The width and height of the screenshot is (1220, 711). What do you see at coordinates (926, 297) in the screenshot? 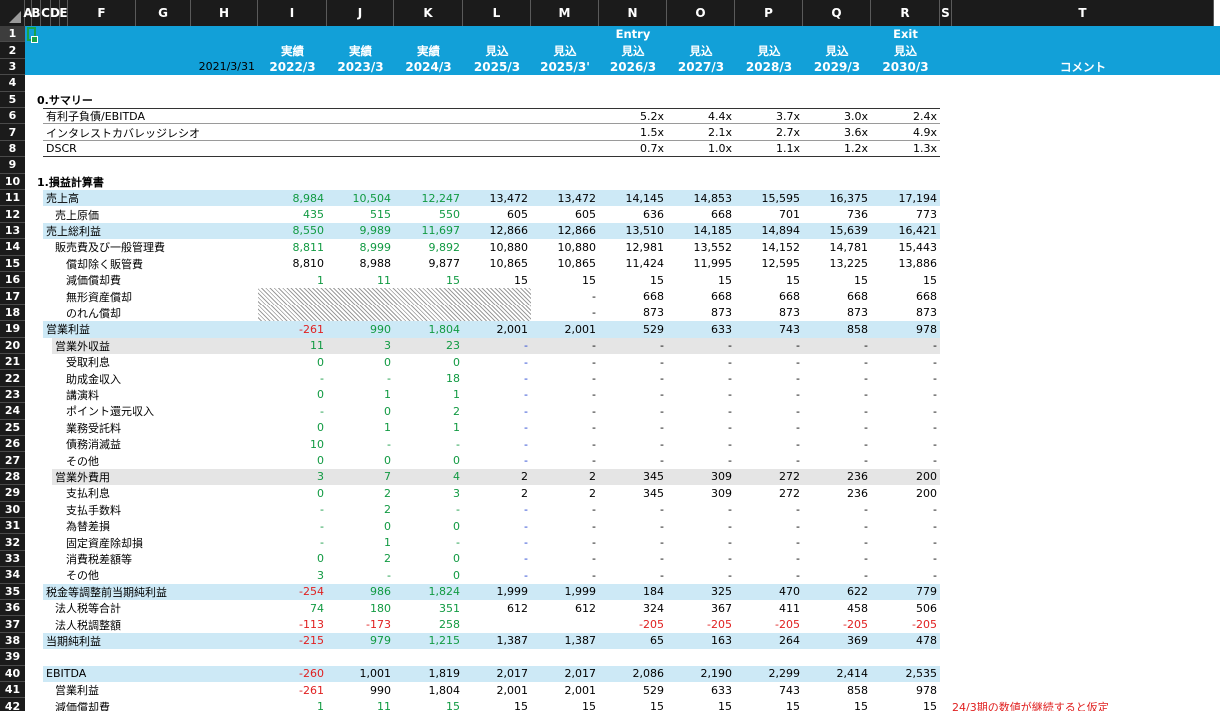
I see `cell-r17: 668` at bounding box center [926, 297].